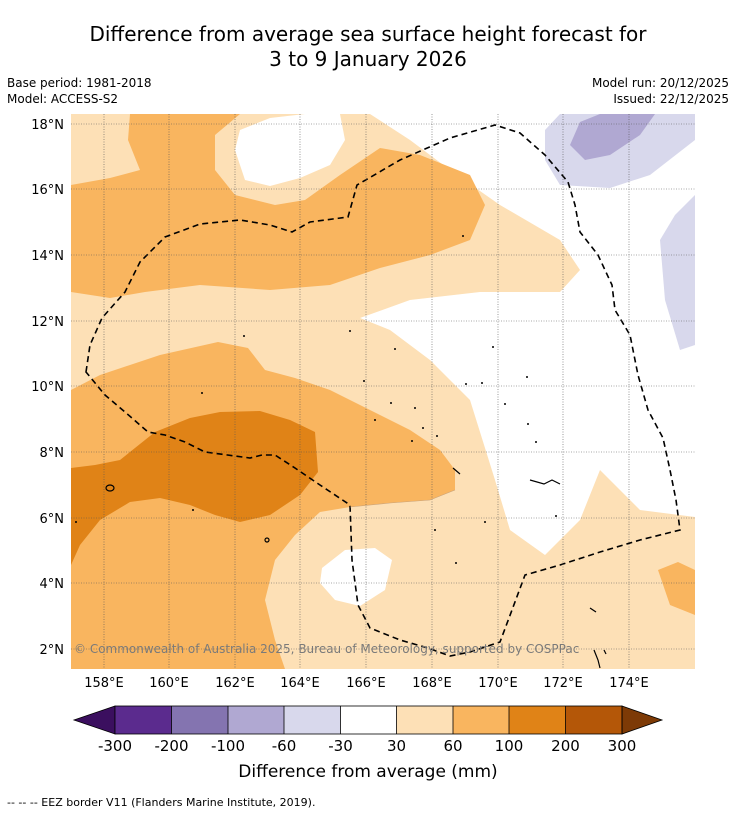  What do you see at coordinates (47, 125) in the screenshot?
I see `lat-tick: 18°N` at bounding box center [47, 125].